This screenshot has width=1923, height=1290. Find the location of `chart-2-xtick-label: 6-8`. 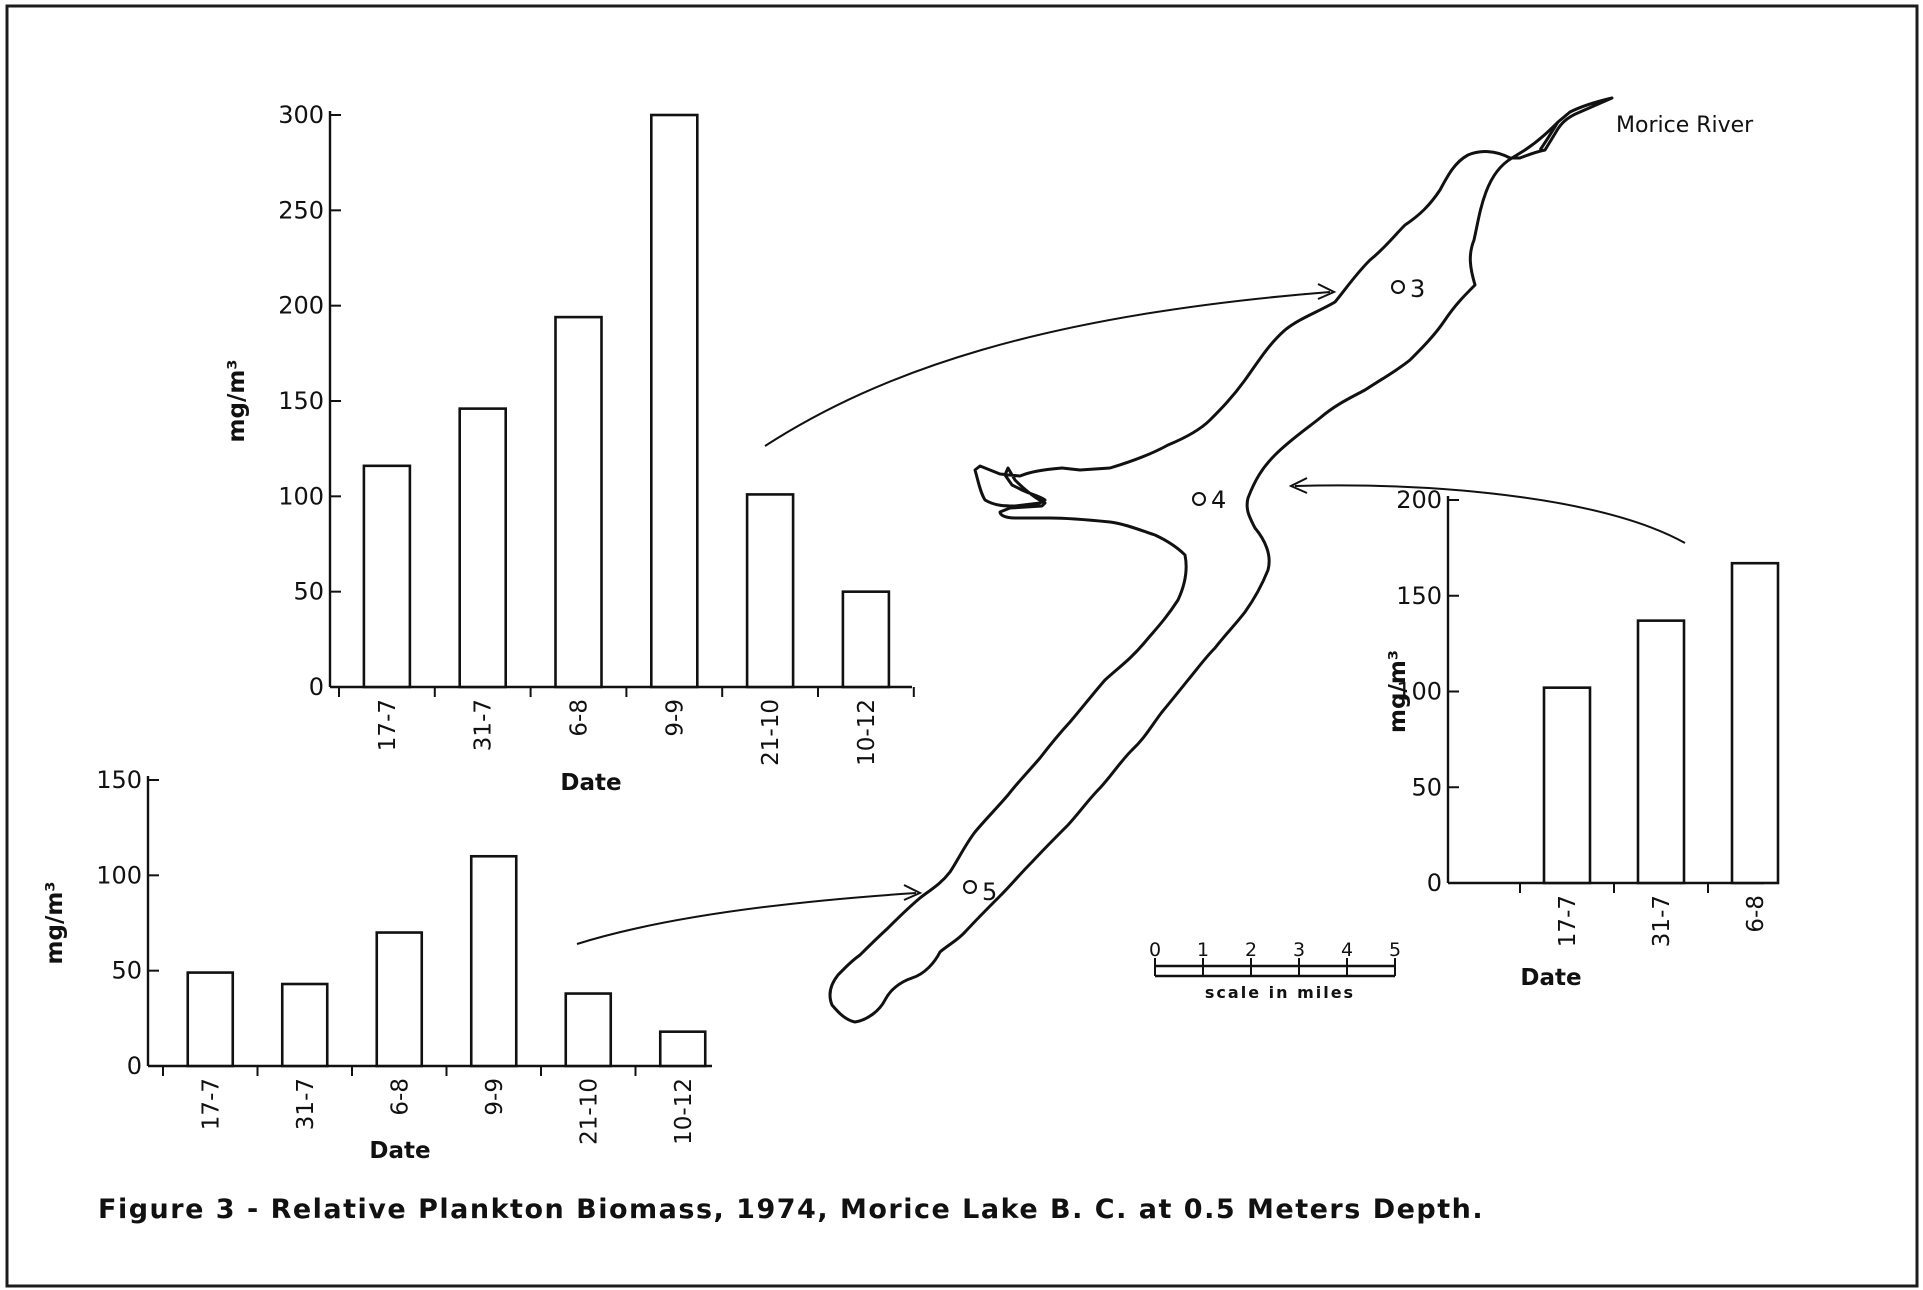

chart-2-xtick-label: 6-8 is located at coordinates (400, 1097).